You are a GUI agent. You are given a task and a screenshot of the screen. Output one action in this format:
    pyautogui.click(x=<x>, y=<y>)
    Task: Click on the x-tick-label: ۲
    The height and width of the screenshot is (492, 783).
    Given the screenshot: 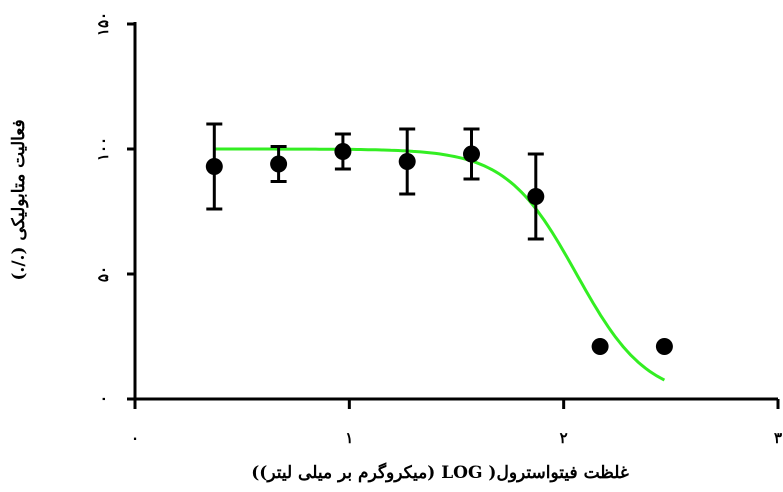 What is the action you would take?
    pyautogui.click(x=564, y=438)
    